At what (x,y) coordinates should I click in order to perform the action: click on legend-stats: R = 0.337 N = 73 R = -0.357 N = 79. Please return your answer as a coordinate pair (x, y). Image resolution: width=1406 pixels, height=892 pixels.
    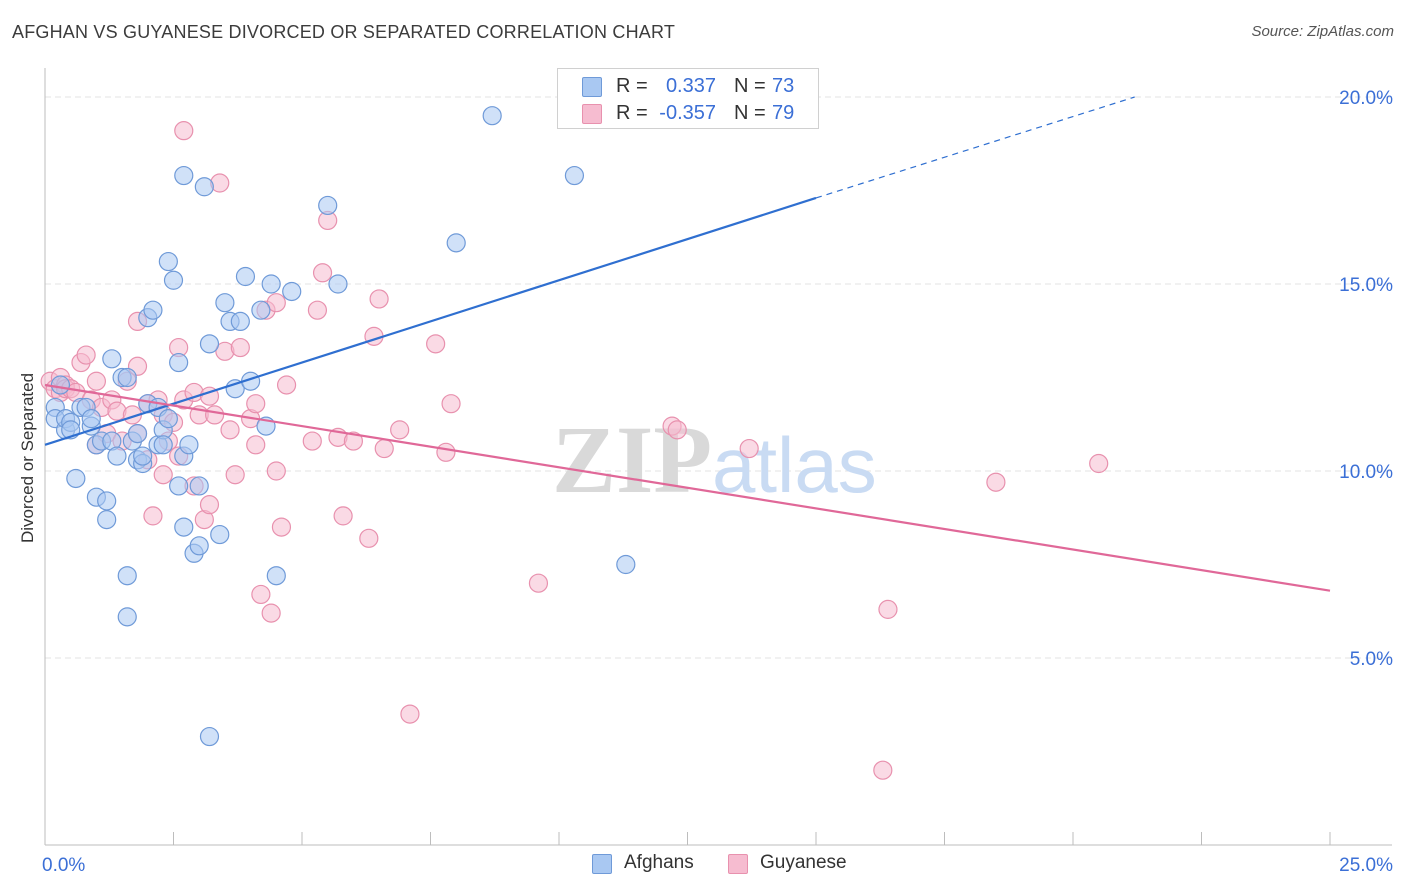
    Looking at the image, I should click on (688, 98).